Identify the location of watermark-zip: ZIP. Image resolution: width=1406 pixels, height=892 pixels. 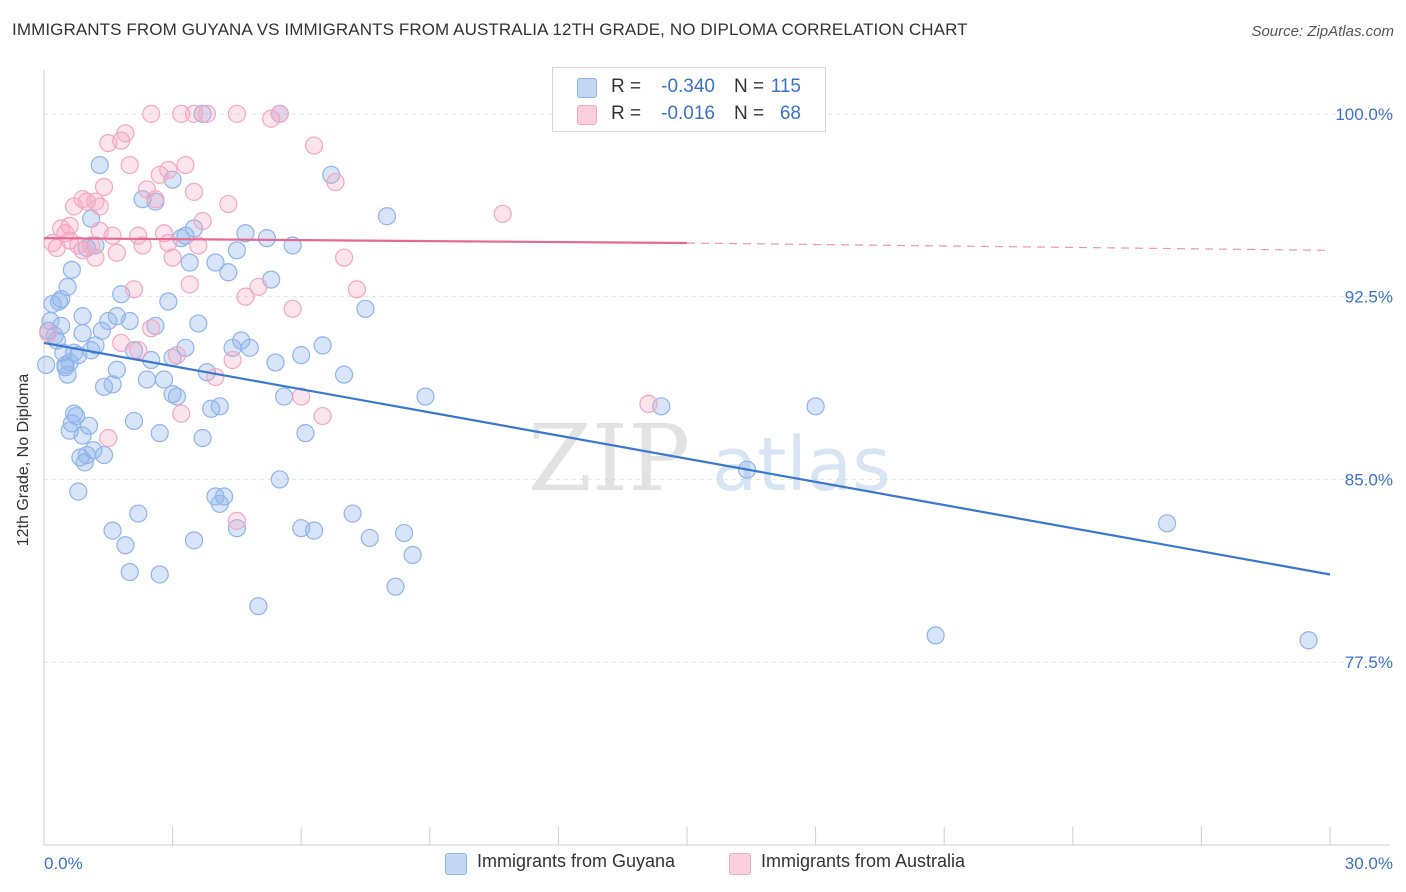
(609, 458).